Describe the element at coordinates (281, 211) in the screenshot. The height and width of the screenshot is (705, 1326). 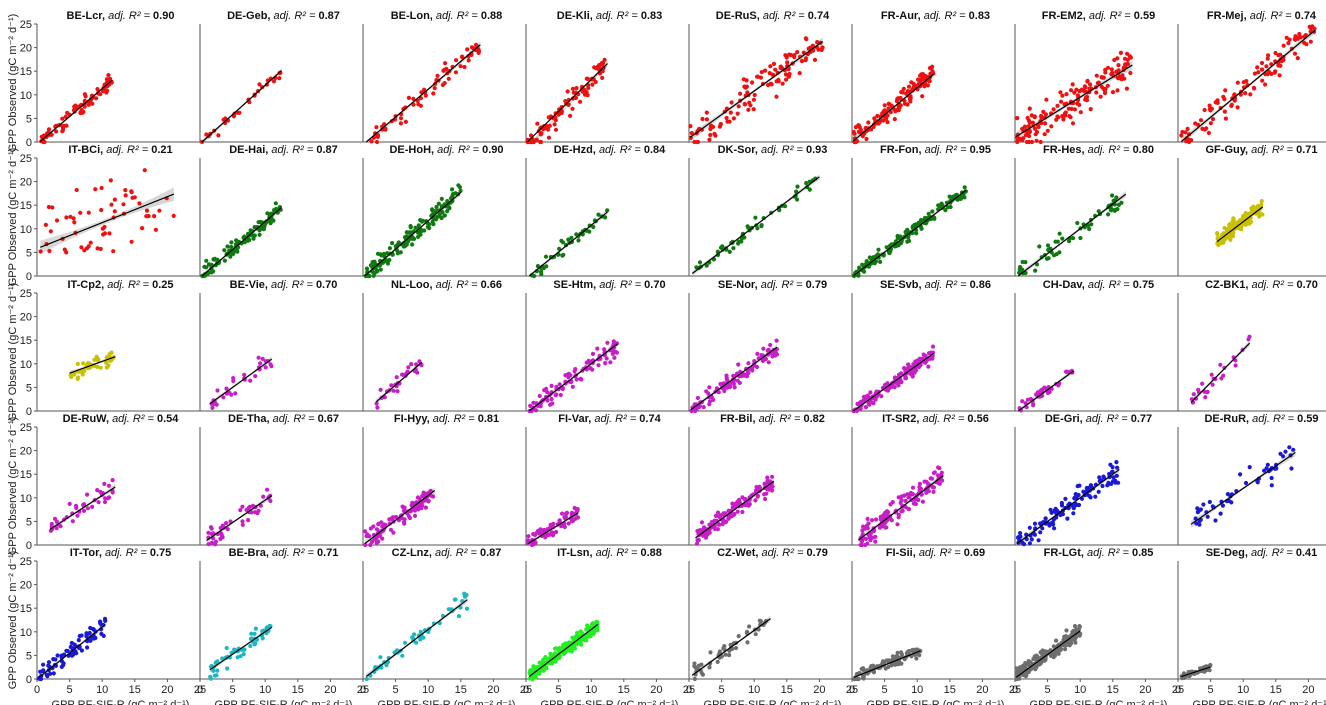
I see `panel-de-hai: DE-Hai, adj. R² = 0.87` at that location.